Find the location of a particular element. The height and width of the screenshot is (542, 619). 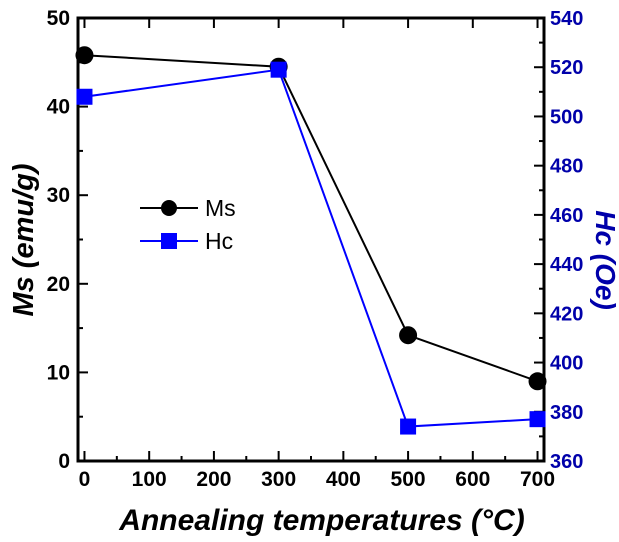

right-tick-label: 460 is located at coordinates (566, 216).